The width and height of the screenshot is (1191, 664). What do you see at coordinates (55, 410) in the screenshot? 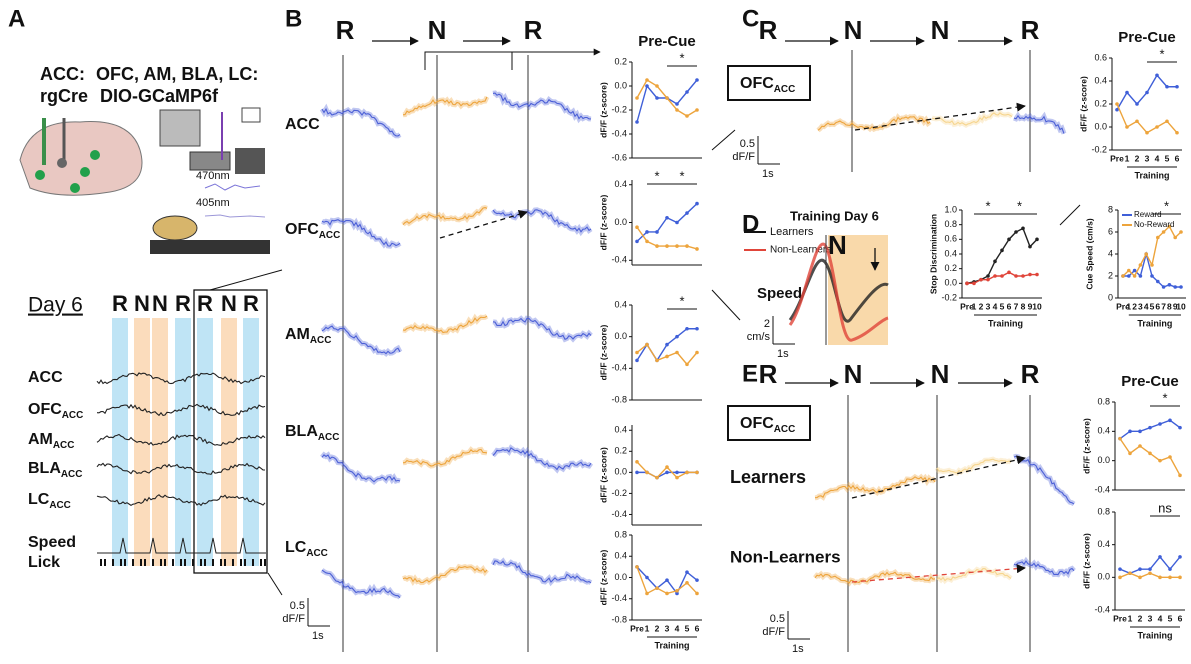
I see `row-label: OFCACC` at bounding box center [55, 410].